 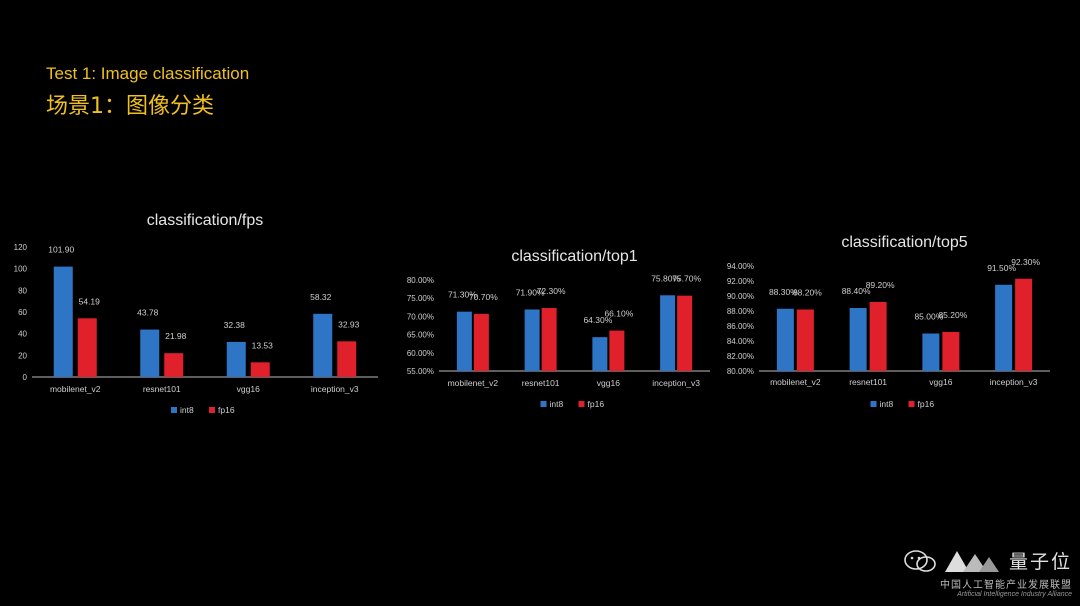 I want to click on data-label: 32.93, so click(x=349, y=324).